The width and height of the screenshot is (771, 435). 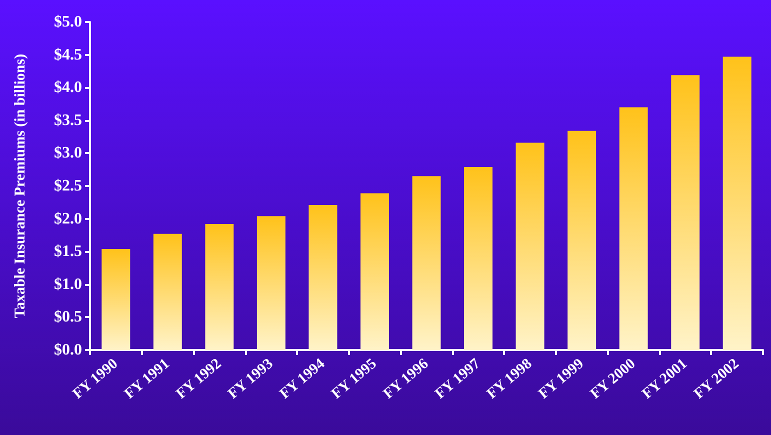 What do you see at coordinates (199, 379) in the screenshot?
I see `x-tick-label: FY 1992` at bounding box center [199, 379].